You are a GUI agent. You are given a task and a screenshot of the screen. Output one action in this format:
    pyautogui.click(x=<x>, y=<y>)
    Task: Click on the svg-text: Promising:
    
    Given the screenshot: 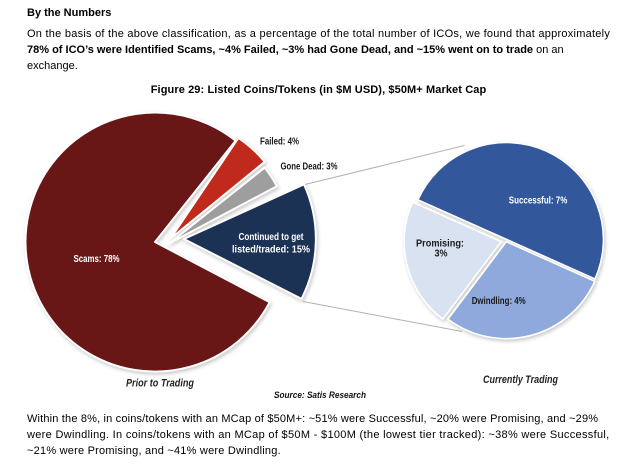 What is the action you would take?
    pyautogui.click(x=440, y=244)
    